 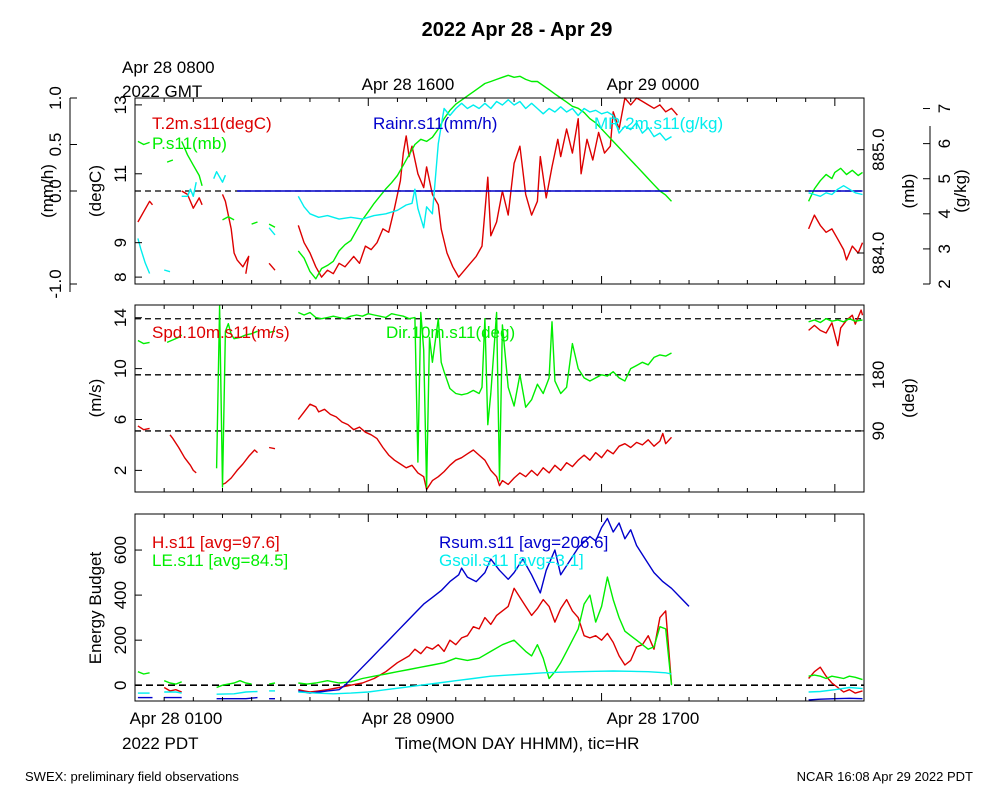 What do you see at coordinates (944, 283) in the screenshot?
I see `mixing-ratio-axis-2-tick-label: 2` at bounding box center [944, 283].